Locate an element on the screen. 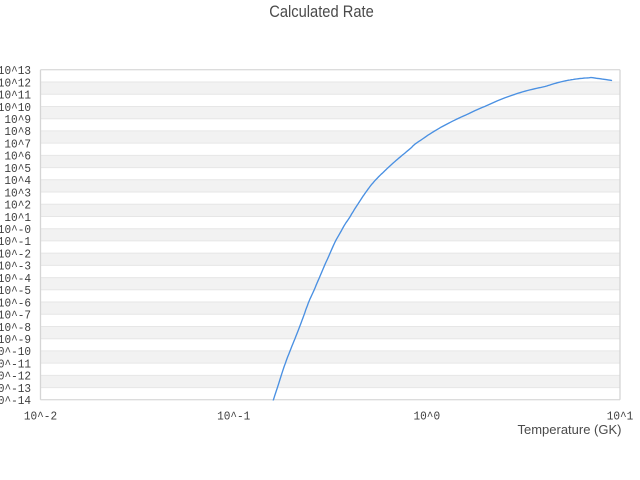 Image resolution: width=640 pixels, height=480 pixels. svg-text: 10^6 is located at coordinates (17, 157).